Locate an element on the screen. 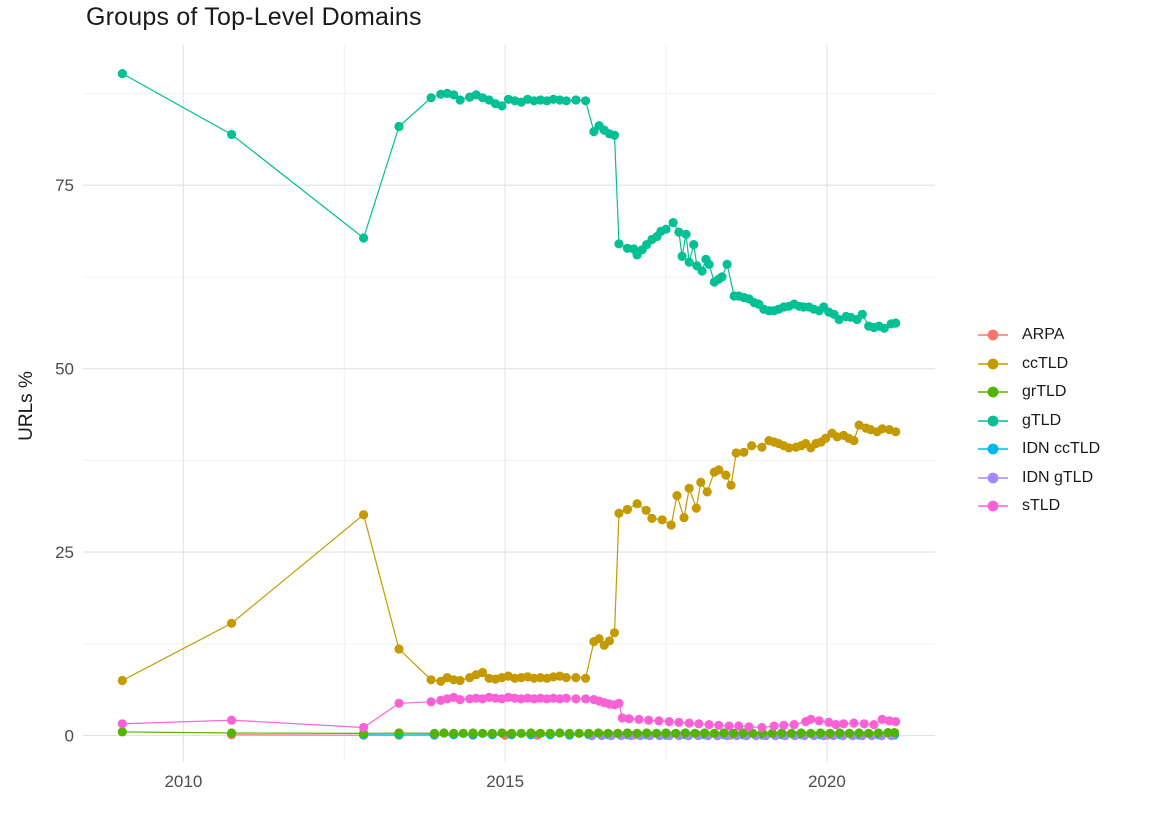 The image size is (1164, 827). y-tick-label: 75 is located at coordinates (64, 185).